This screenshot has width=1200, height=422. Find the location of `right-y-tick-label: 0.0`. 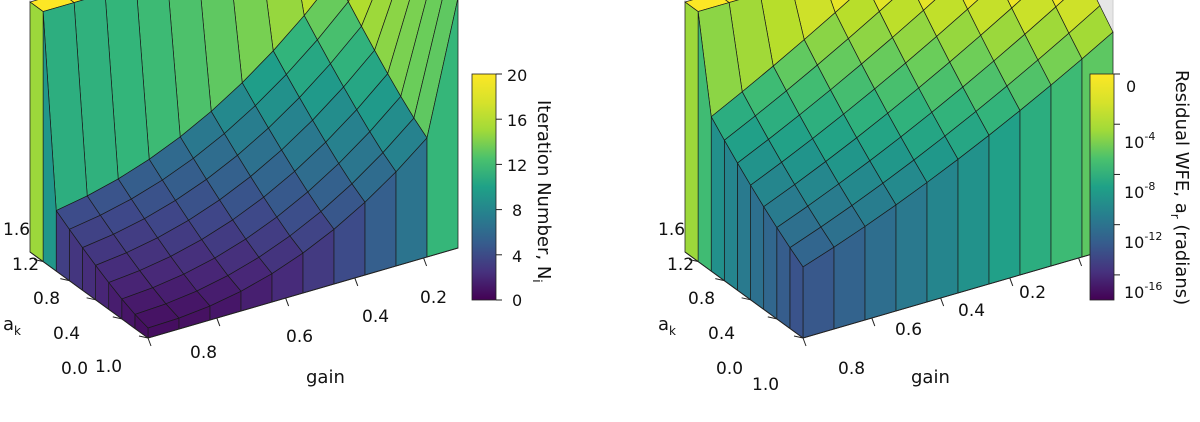

right-y-tick-label: 0.0 is located at coordinates (729, 369).